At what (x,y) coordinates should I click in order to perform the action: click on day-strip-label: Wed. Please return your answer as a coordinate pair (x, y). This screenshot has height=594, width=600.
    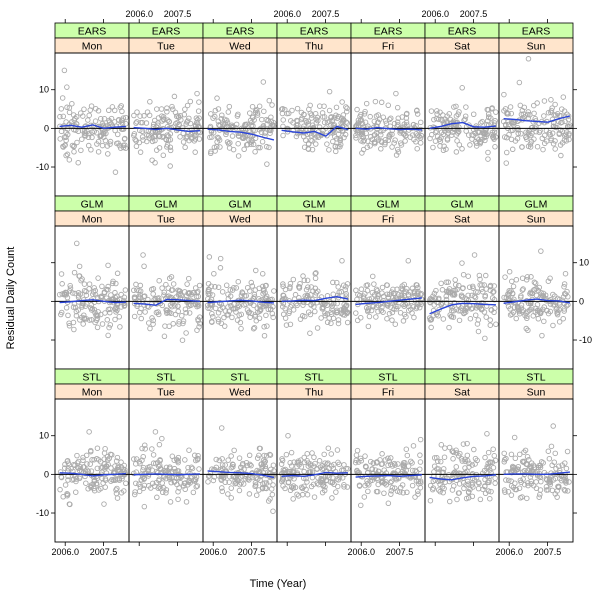
    Looking at the image, I should click on (240, 220).